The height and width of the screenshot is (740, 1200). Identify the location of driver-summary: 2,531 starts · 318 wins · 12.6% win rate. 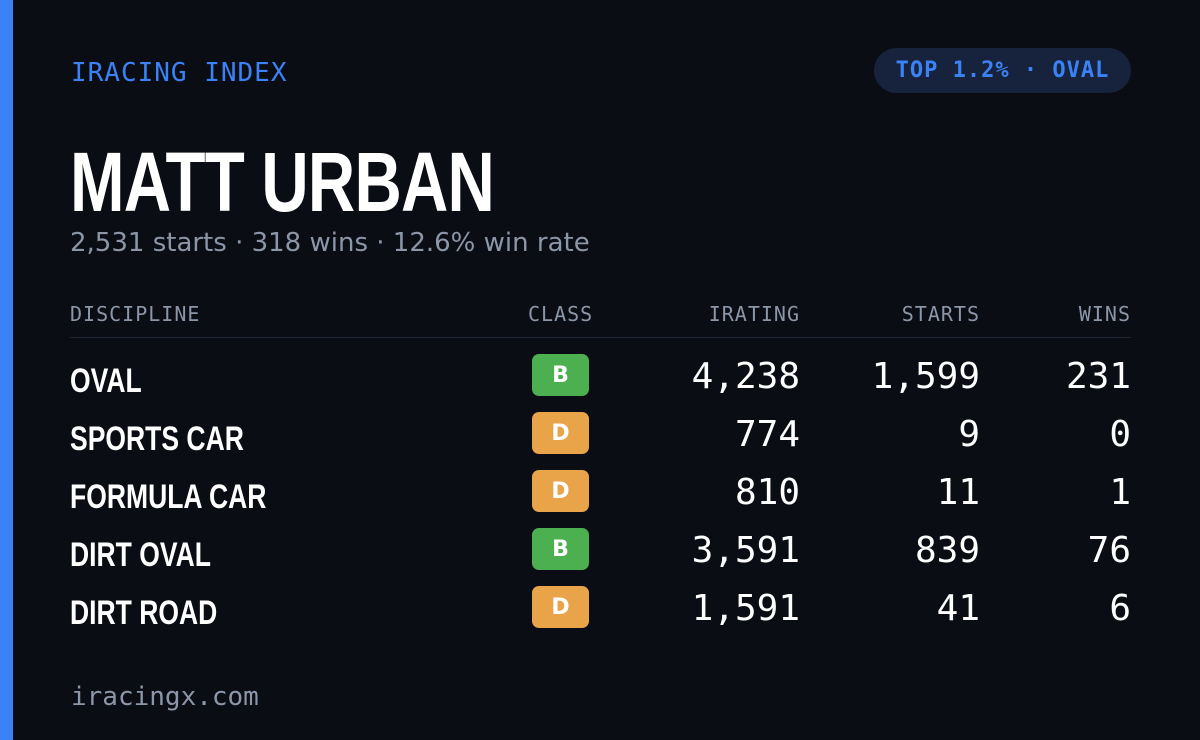
(330, 243).